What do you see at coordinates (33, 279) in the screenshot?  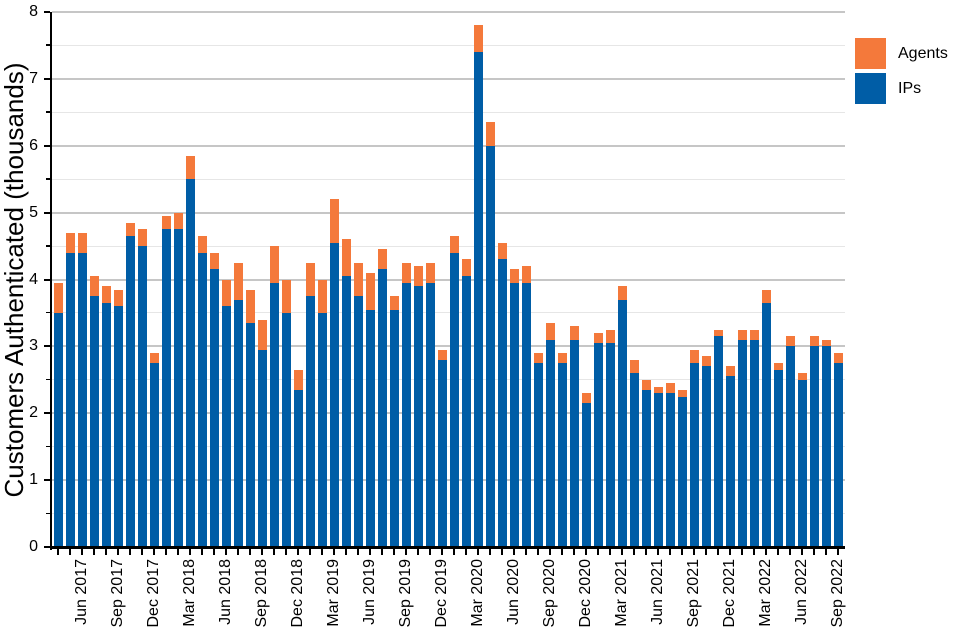 I see `y-tick-label: 4` at bounding box center [33, 279].